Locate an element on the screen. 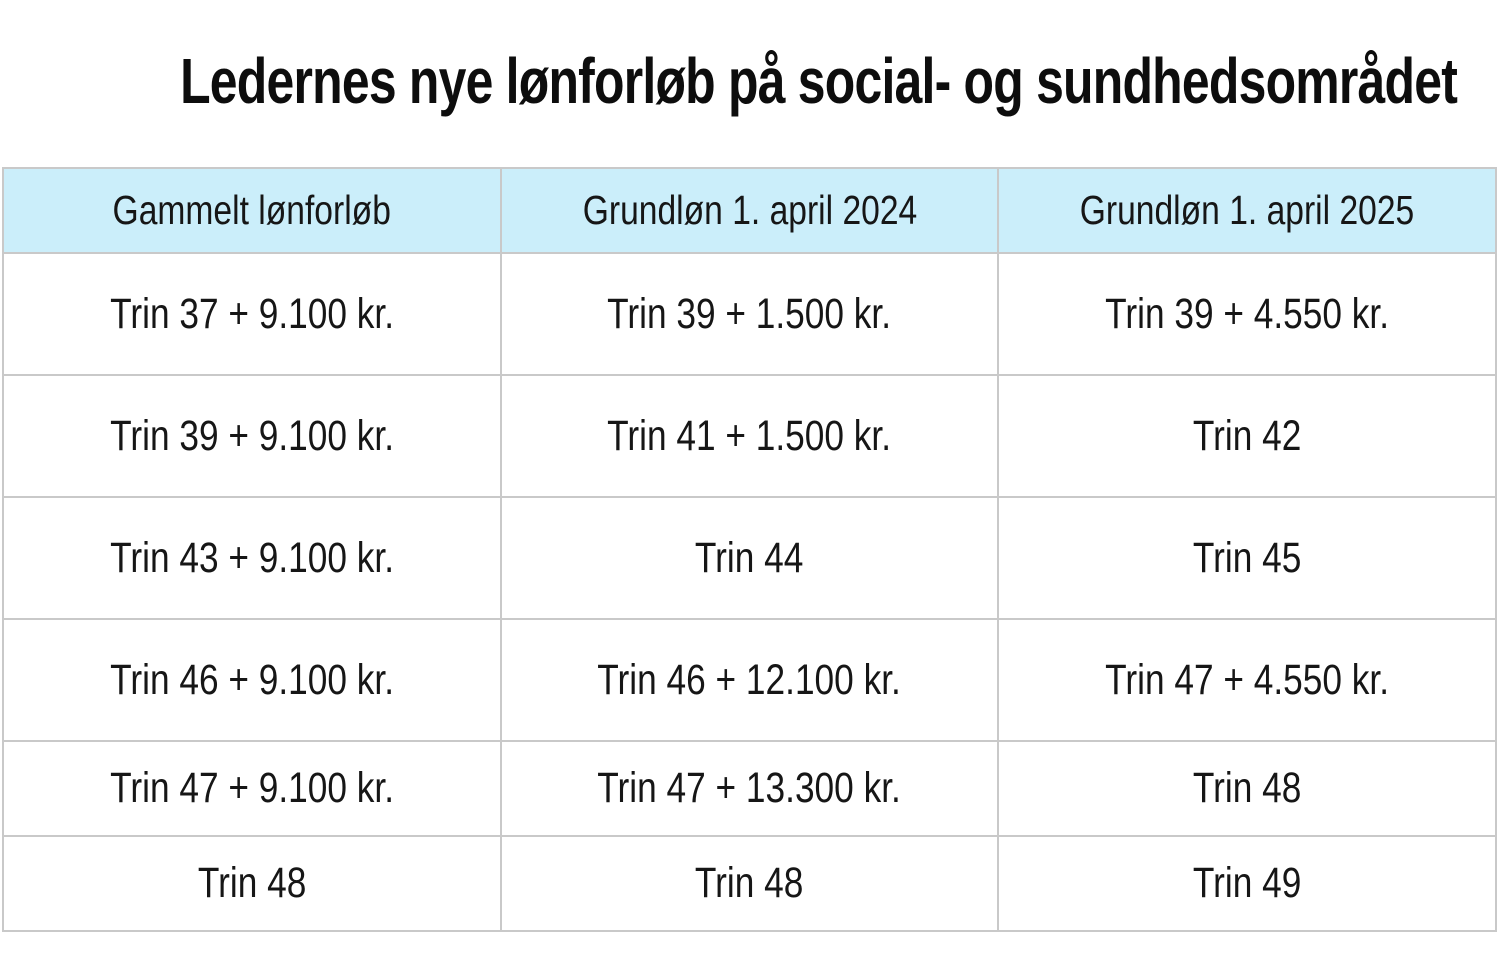 This screenshot has width=1499, height=974. column-header-old-progression: Gammelt lønforløb is located at coordinates (252, 210).